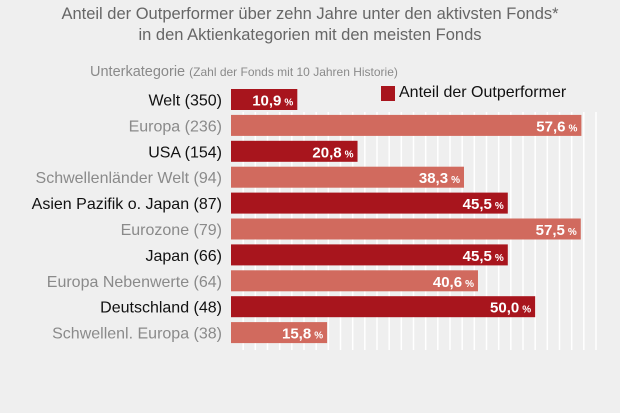 The width and height of the screenshot is (620, 413). I want to click on legend-swatch, so click(388, 93).